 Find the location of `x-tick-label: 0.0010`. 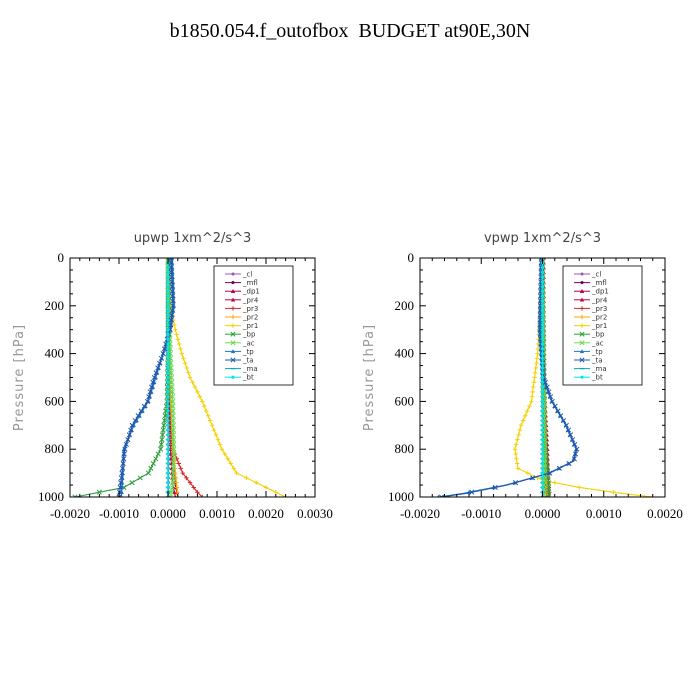

x-tick-label: 0.0010 is located at coordinates (217, 513).